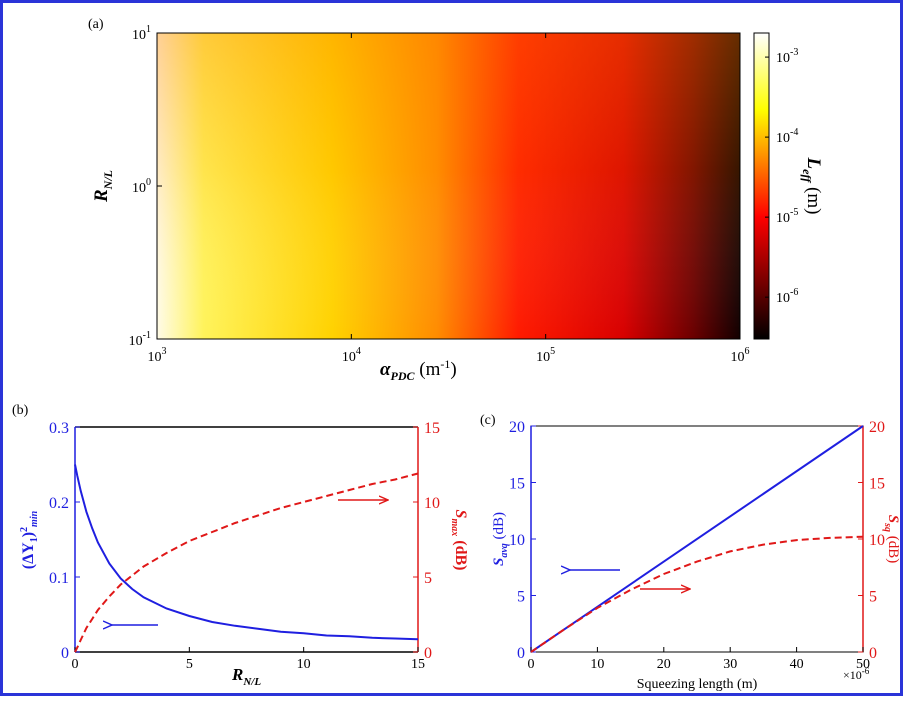  What do you see at coordinates (877, 427) in the screenshot?
I see `panel-c-right-tick-label: 20` at bounding box center [877, 427].